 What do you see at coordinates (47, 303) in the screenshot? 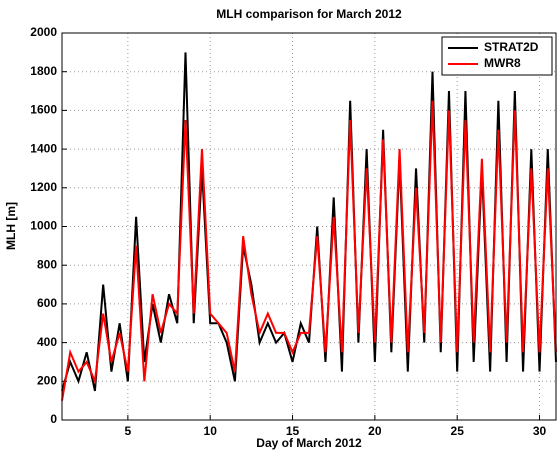
I see `y-tick-label: 600` at bounding box center [47, 303].